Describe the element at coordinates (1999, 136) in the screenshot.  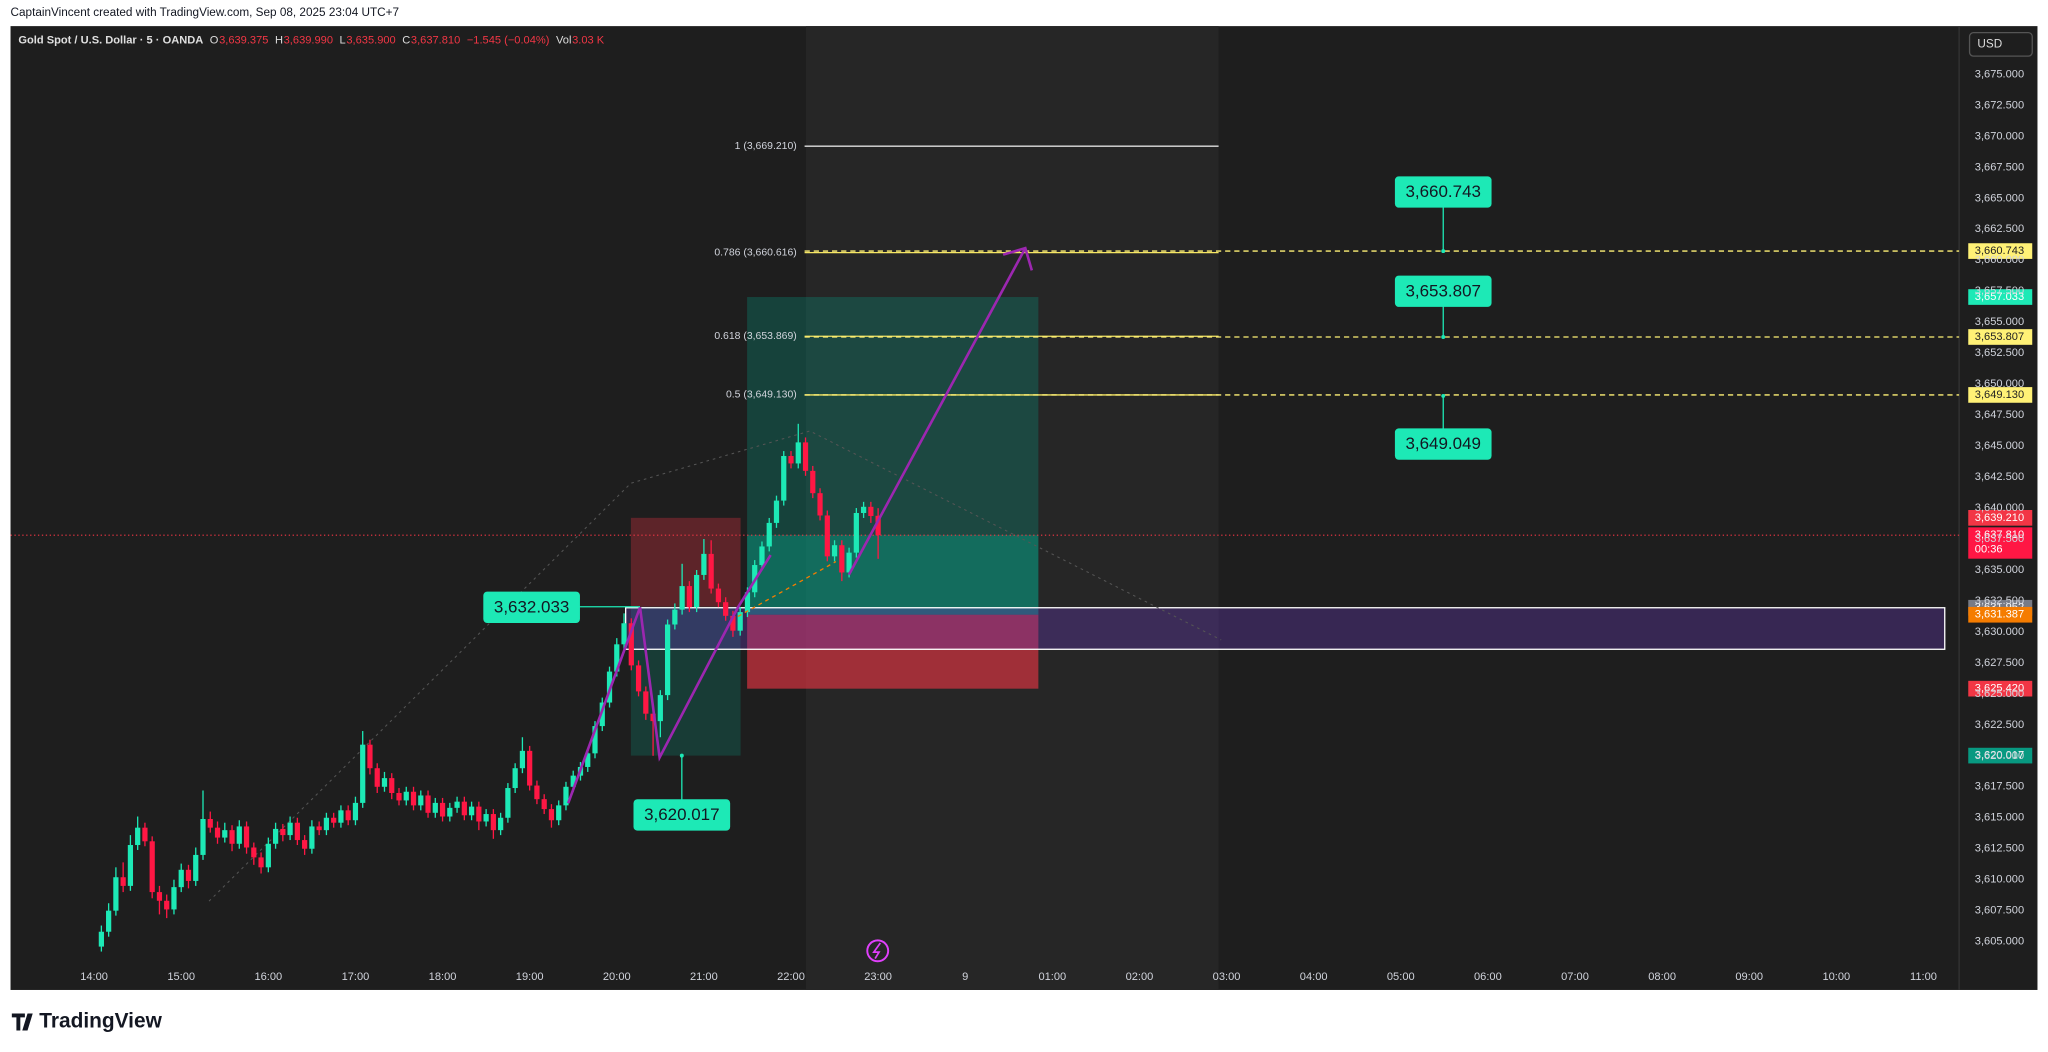
I see `y-tick-label: 3,670.000` at that location.